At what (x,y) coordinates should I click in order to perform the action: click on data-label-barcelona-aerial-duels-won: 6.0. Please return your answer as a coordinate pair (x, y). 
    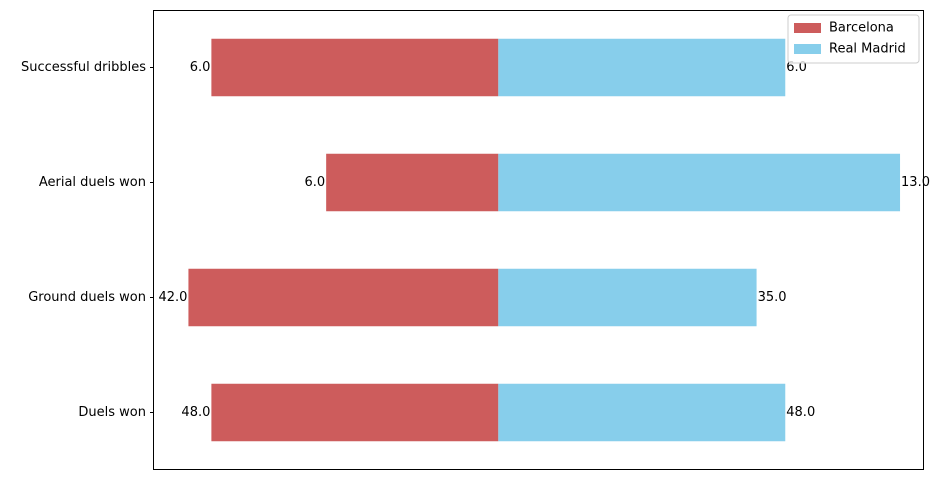
    Looking at the image, I should click on (314, 182).